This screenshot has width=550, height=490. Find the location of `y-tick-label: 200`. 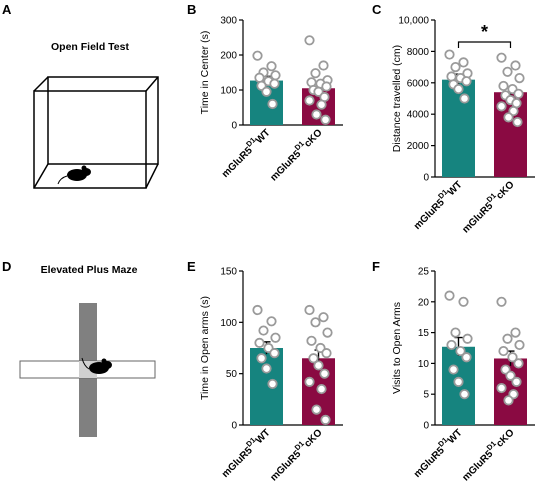

y-tick-label: 200 is located at coordinates (228, 56).